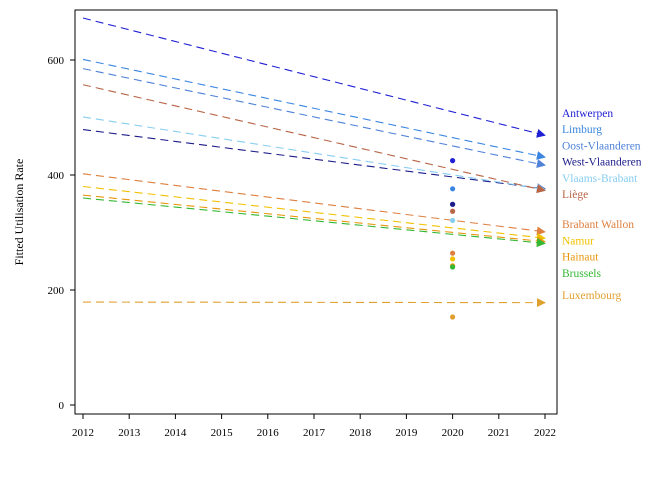 The image size is (672, 480). What do you see at coordinates (582, 274) in the screenshot?
I see `legend-label: Brussels` at bounding box center [582, 274].